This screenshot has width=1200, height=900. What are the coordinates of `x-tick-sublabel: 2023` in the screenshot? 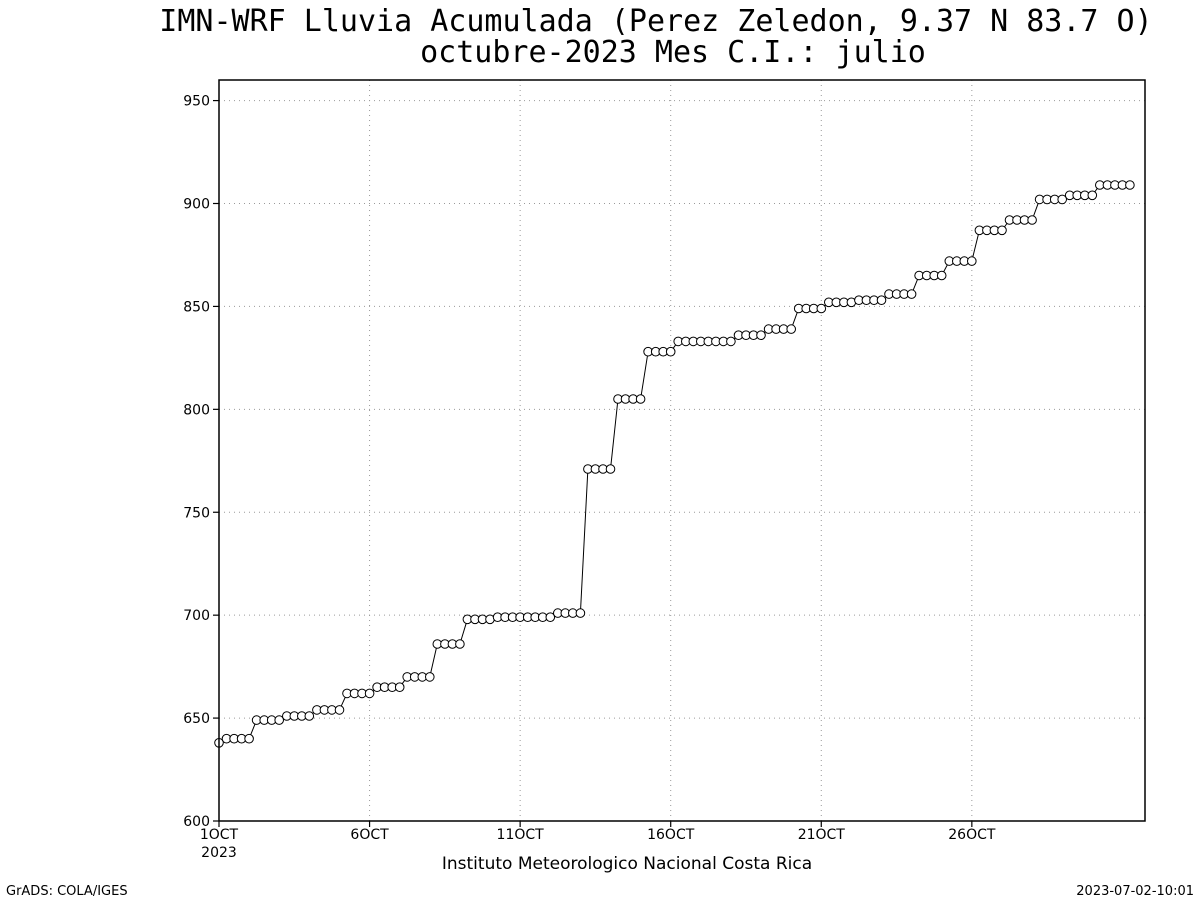 It's located at (219, 853).